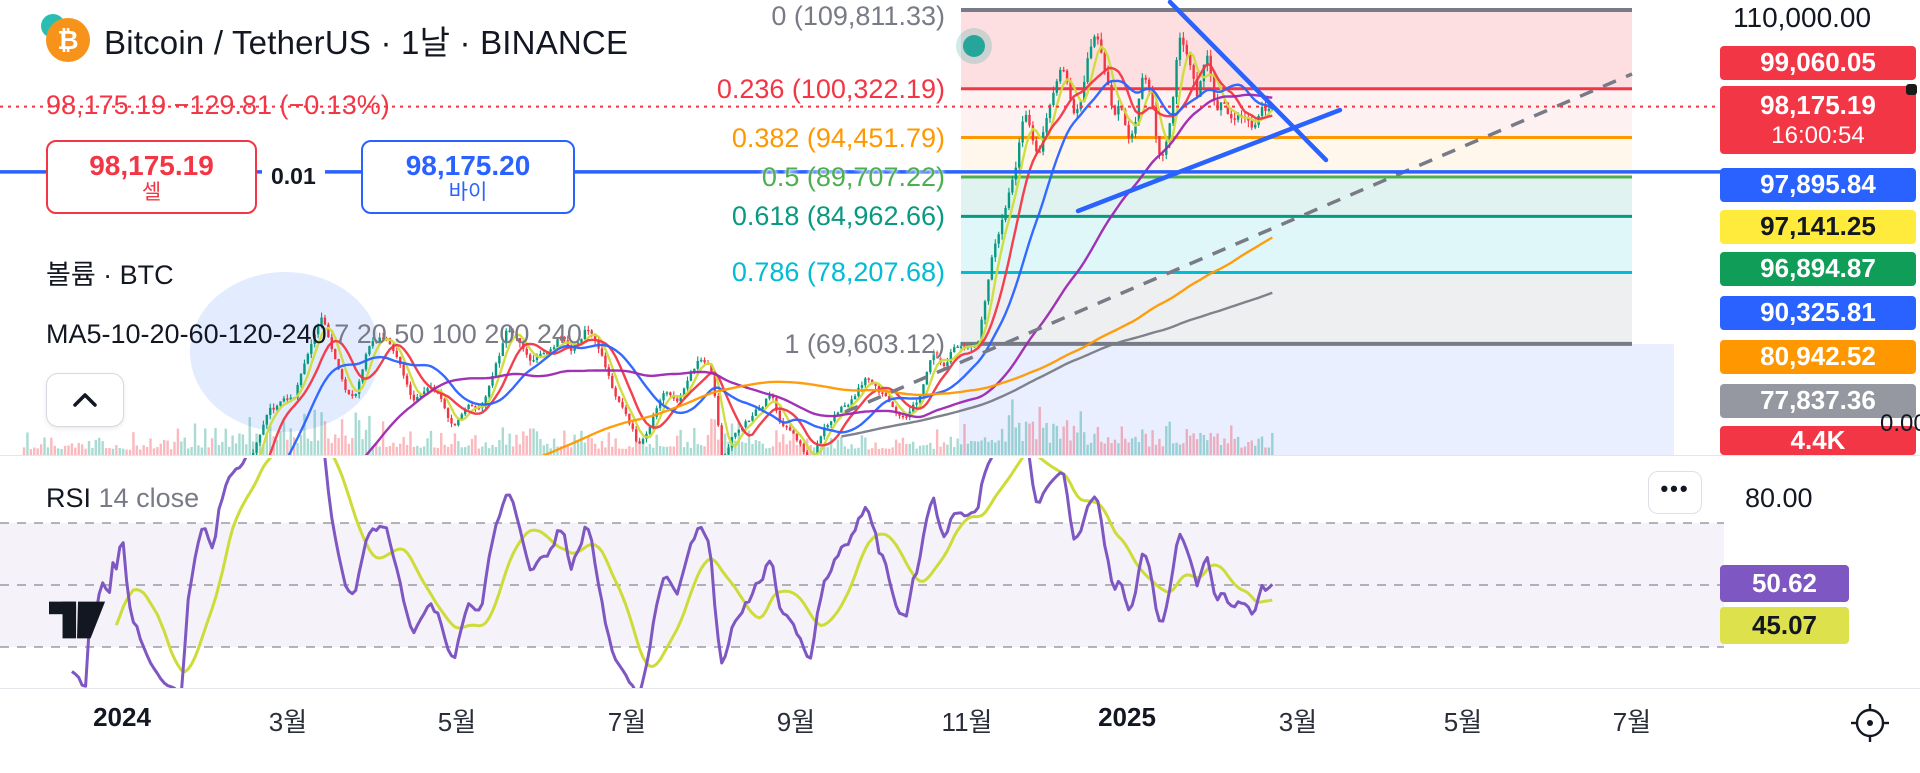 This screenshot has height=773, width=1920. I want to click on spread-value: 0.01, so click(293, 176).